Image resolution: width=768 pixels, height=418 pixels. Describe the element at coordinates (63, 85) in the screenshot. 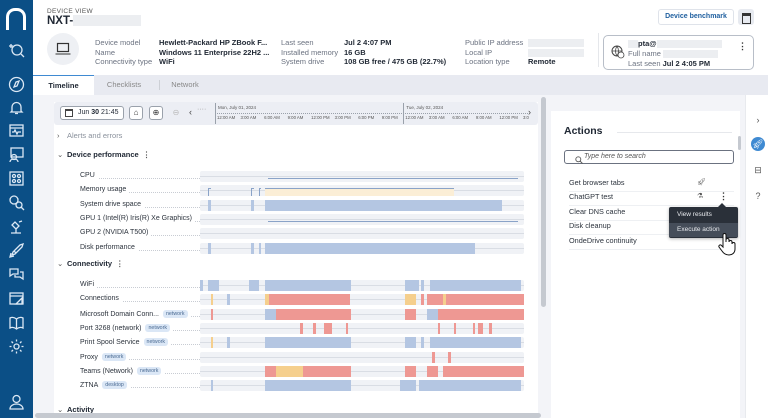

I see `tab-timeline: Timeline` at that location.